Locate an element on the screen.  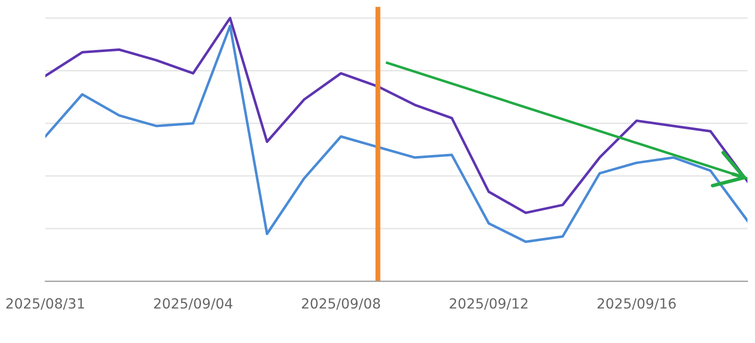
x-tick-label: 2025/08/31 is located at coordinates (45, 304).